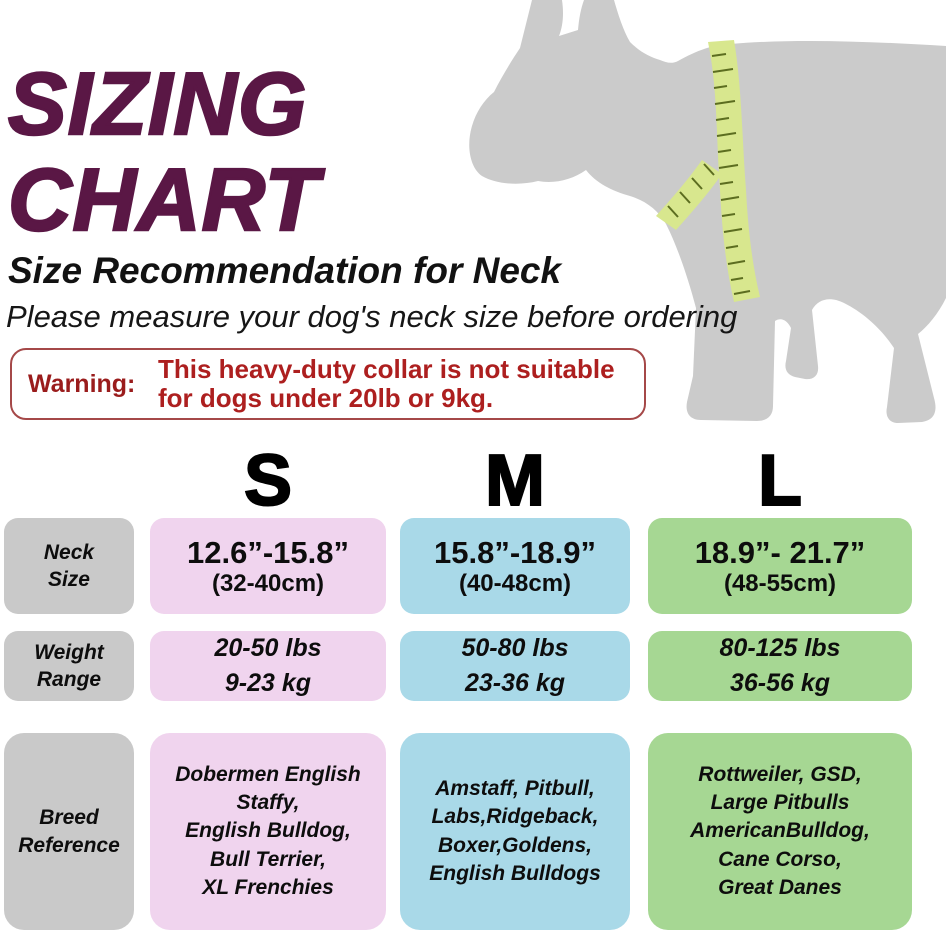  What do you see at coordinates (157, 103) in the screenshot?
I see `page-title-line1: SIZING` at bounding box center [157, 103].